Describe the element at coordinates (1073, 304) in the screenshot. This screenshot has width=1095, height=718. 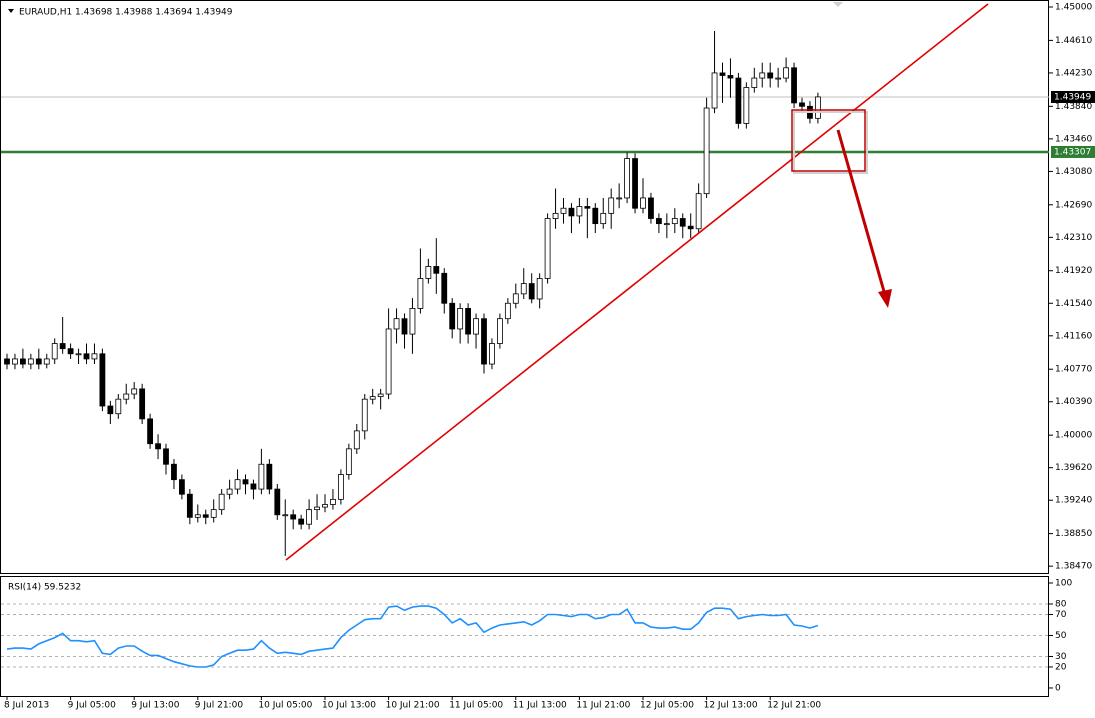
I see `y-tick-label: 1.41540` at that location.